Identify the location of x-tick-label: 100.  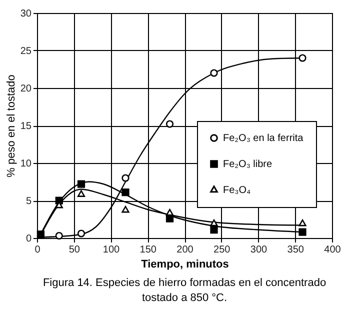
(111, 250).